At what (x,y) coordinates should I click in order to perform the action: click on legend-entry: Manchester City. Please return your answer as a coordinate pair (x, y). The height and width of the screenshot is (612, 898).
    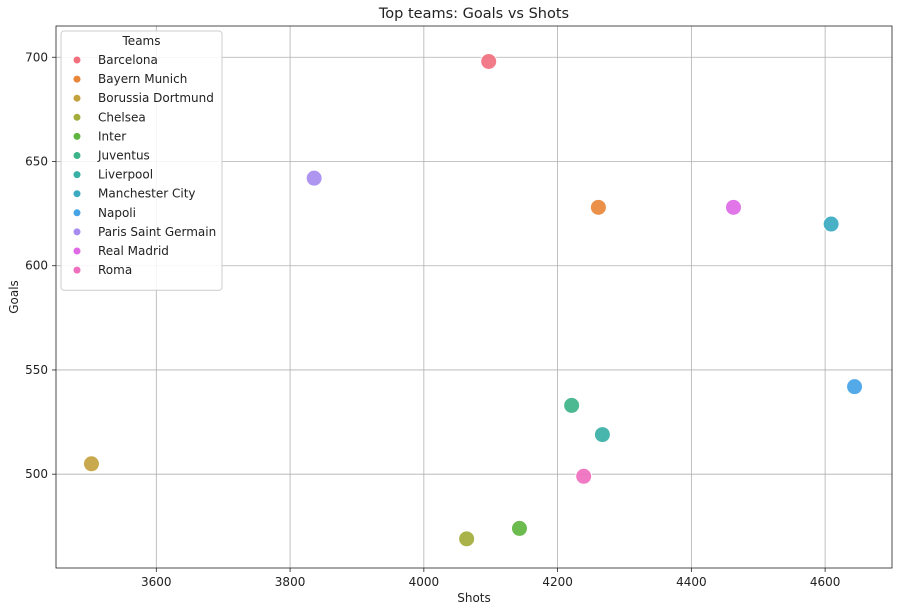
    Looking at the image, I should click on (147, 194).